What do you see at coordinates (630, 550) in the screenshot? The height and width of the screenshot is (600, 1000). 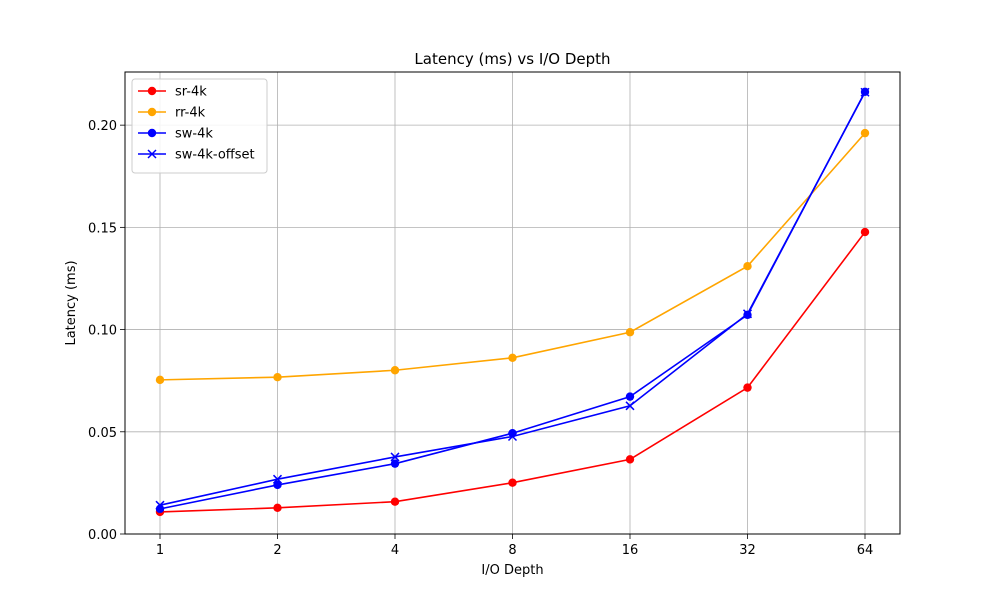 I see `x-tick-label: 16` at bounding box center [630, 550].